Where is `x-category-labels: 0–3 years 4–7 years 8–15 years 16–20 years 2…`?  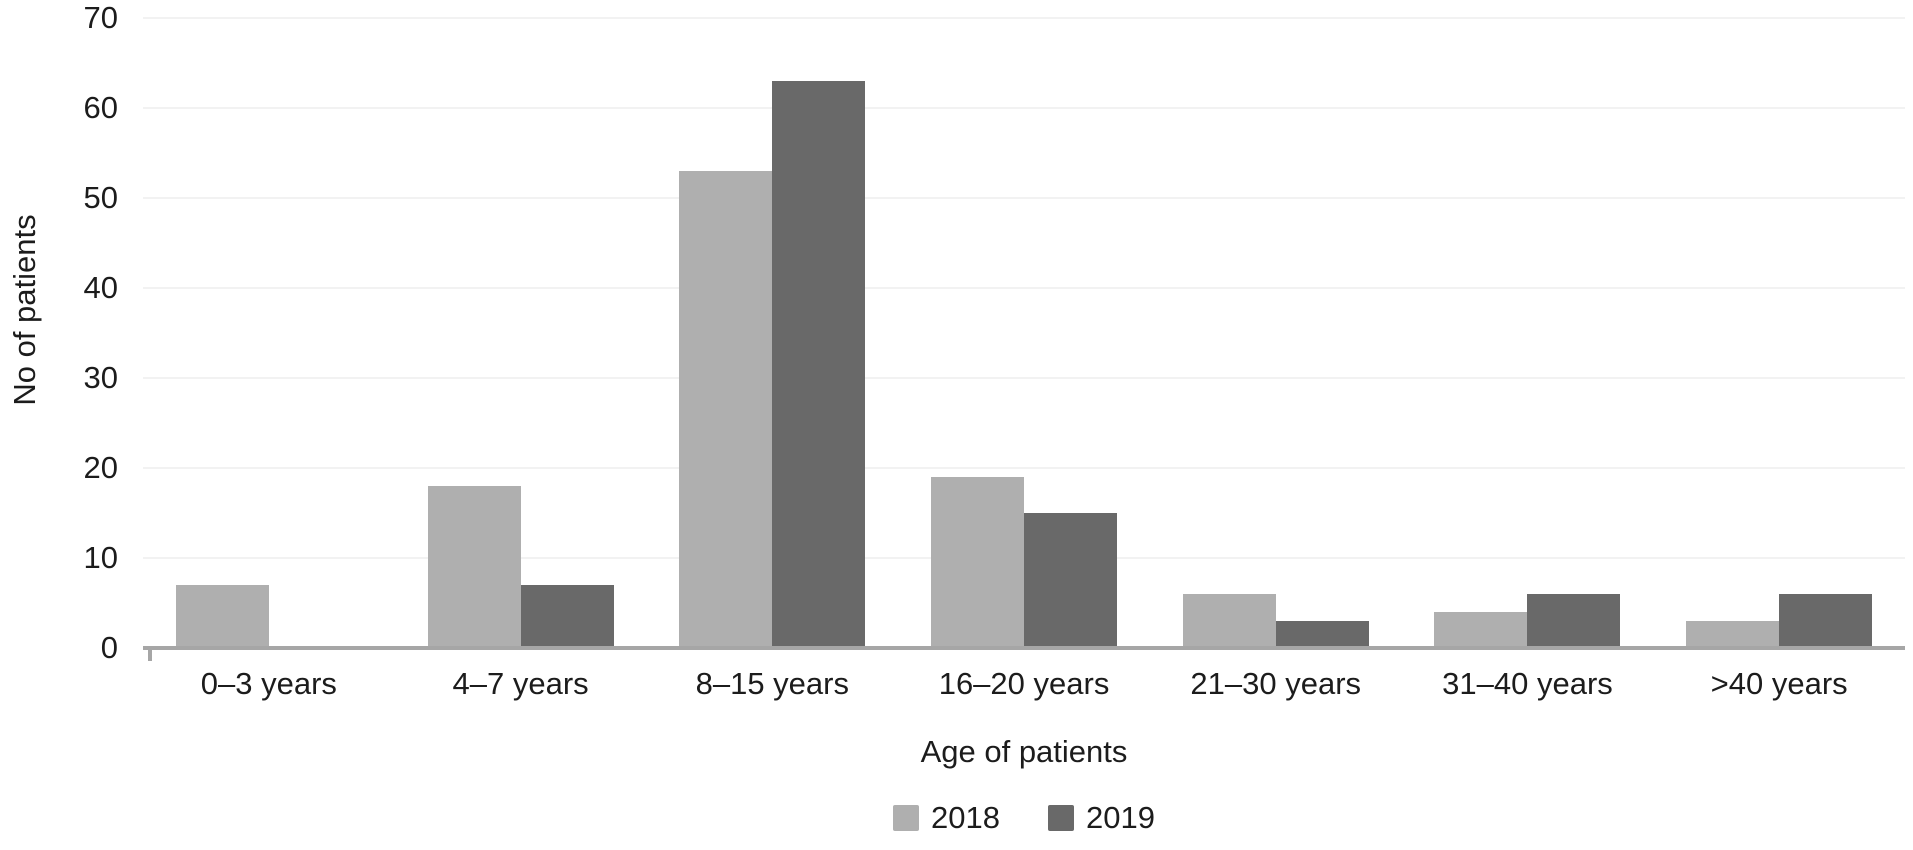
x-category-labels: 0–3 years 4–7 years 8–15 years 16–20 years 2… is located at coordinates (1024, 684).